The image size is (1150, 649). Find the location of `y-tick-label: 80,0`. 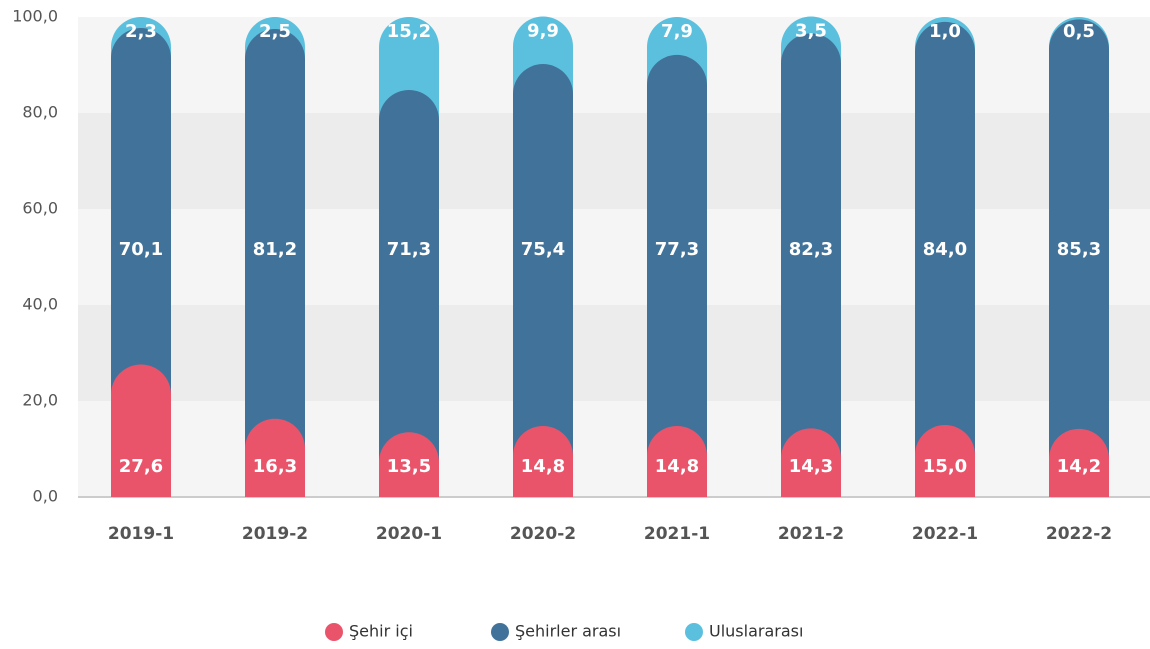

y-tick-label: 80,0 is located at coordinates (40, 112).